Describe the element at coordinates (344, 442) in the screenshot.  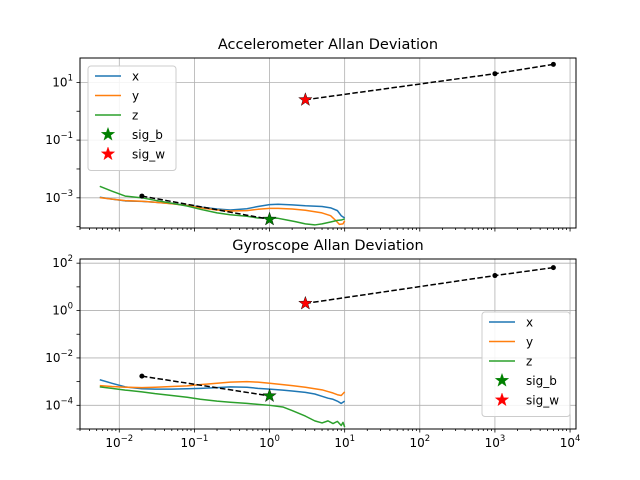
I see `x-tick-label: 10¹` at that location.